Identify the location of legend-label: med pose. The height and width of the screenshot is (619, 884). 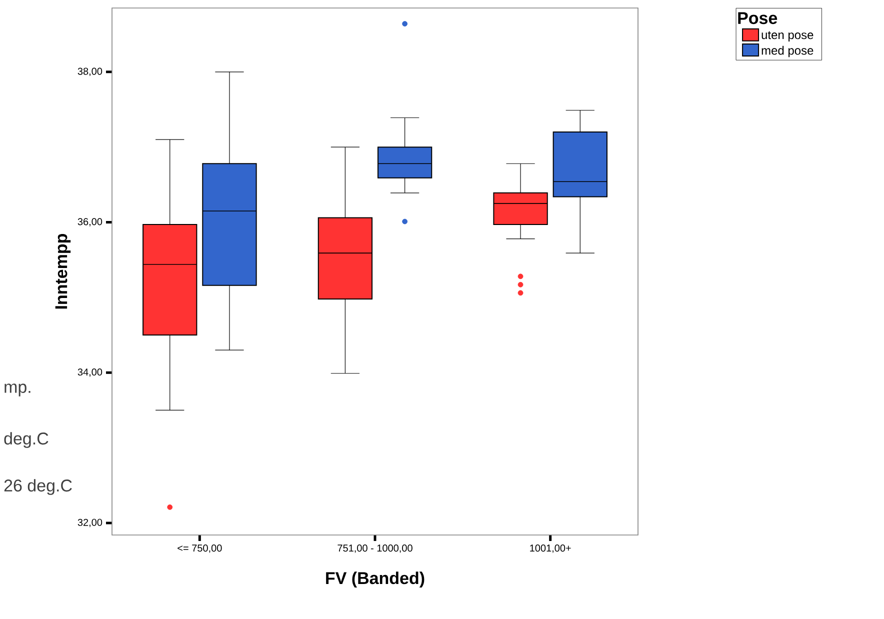
(788, 52).